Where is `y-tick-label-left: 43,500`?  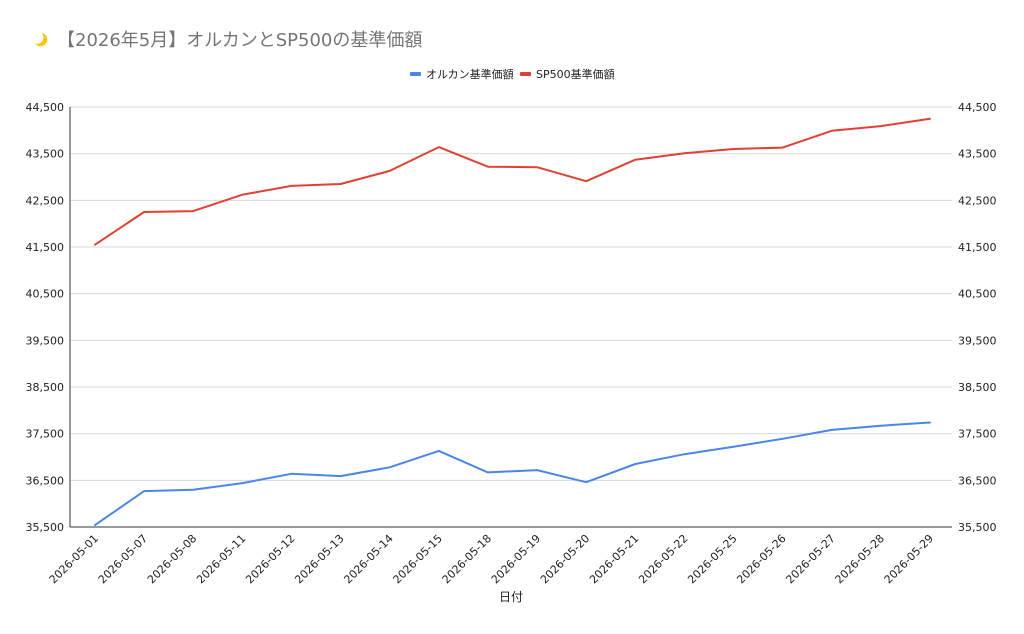
y-tick-label-left: 43,500 is located at coordinates (45, 154).